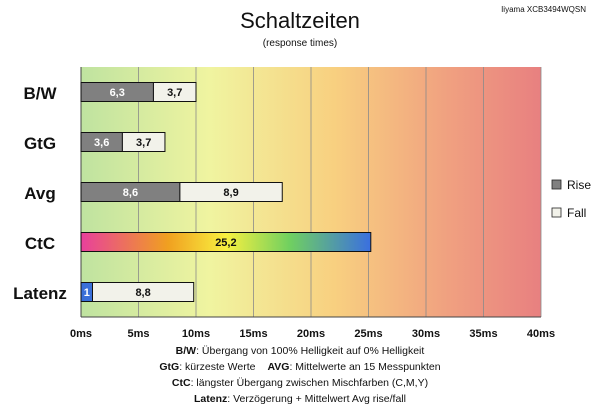 The width and height of the screenshot is (600, 415). I want to click on category-label: CtC, so click(40, 243).